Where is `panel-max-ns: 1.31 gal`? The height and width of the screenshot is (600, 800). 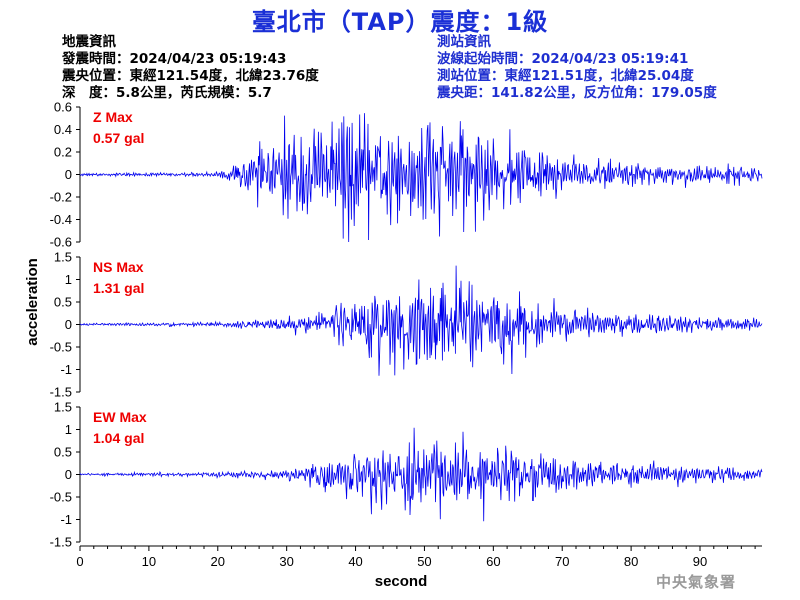 panel-max-ns: 1.31 gal is located at coordinates (118, 288).